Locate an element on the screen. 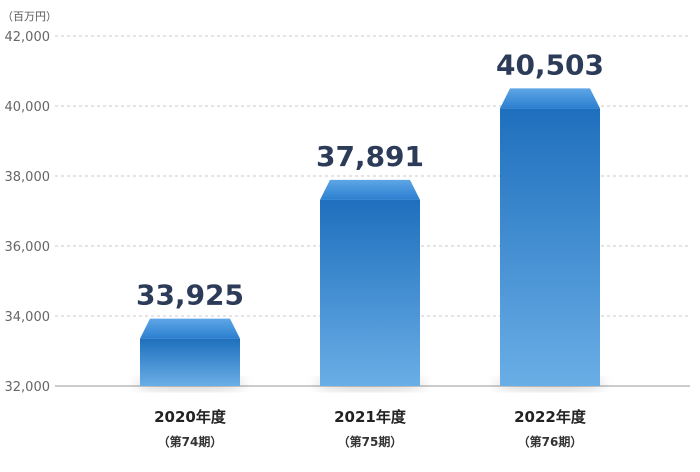 The width and height of the screenshot is (700, 472). value-label: 37,891 is located at coordinates (370, 156).